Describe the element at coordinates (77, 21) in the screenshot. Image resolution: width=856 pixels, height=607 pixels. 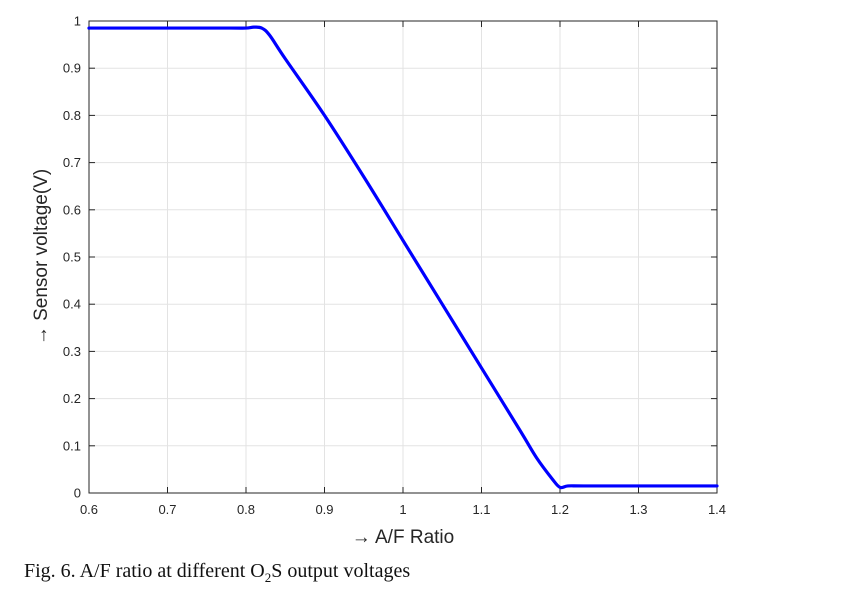
I see `y-tick-label: 1` at that location.